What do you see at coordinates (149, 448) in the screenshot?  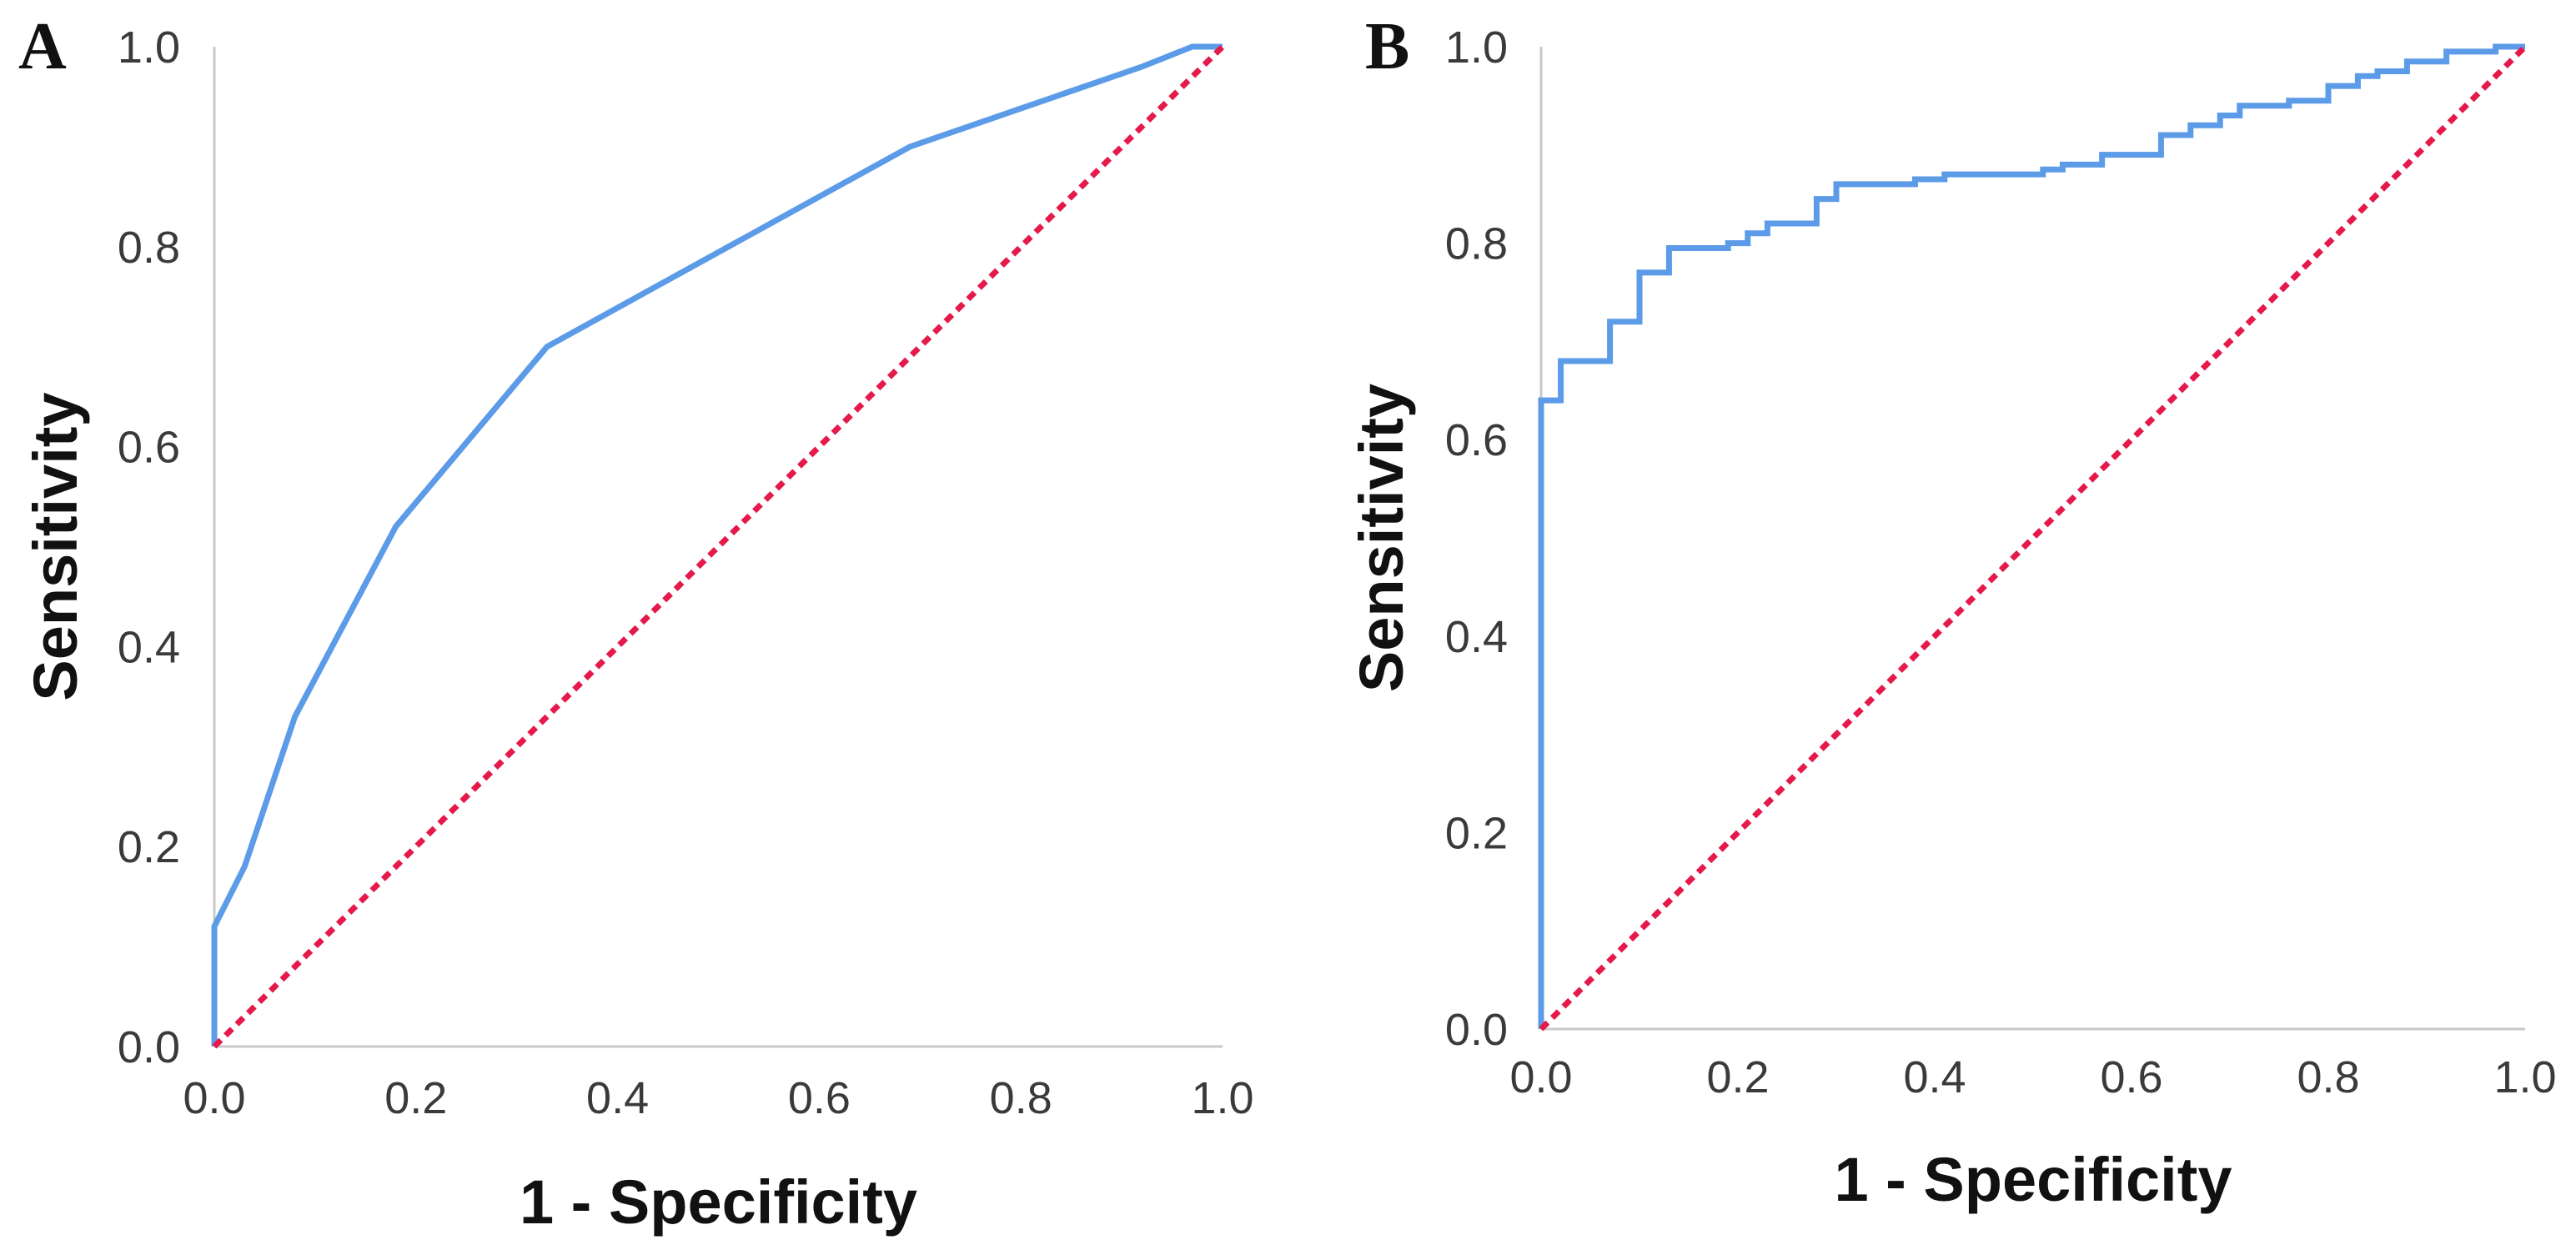 I see `chart-a-y-tick-label: 0.6` at bounding box center [149, 448].